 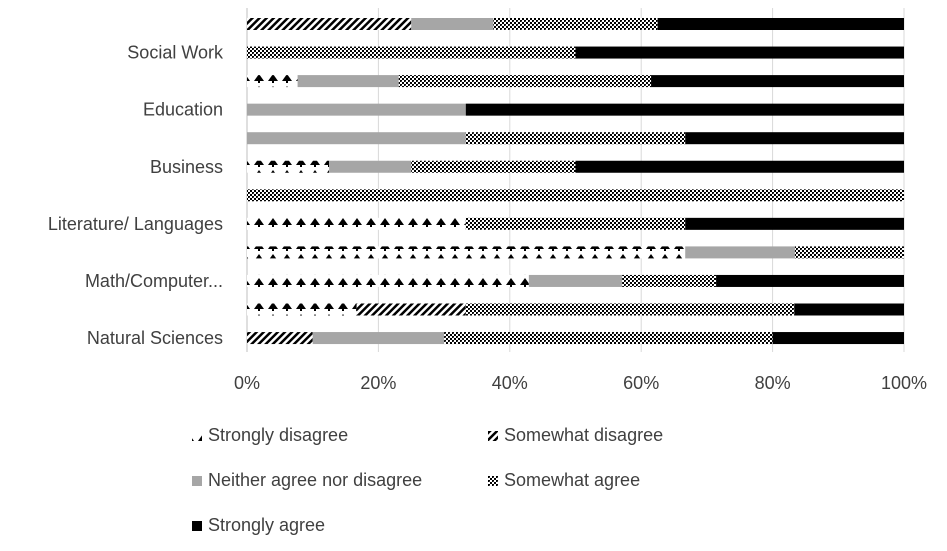 I want to click on x-tick-label: 80%, so click(x=773, y=383).